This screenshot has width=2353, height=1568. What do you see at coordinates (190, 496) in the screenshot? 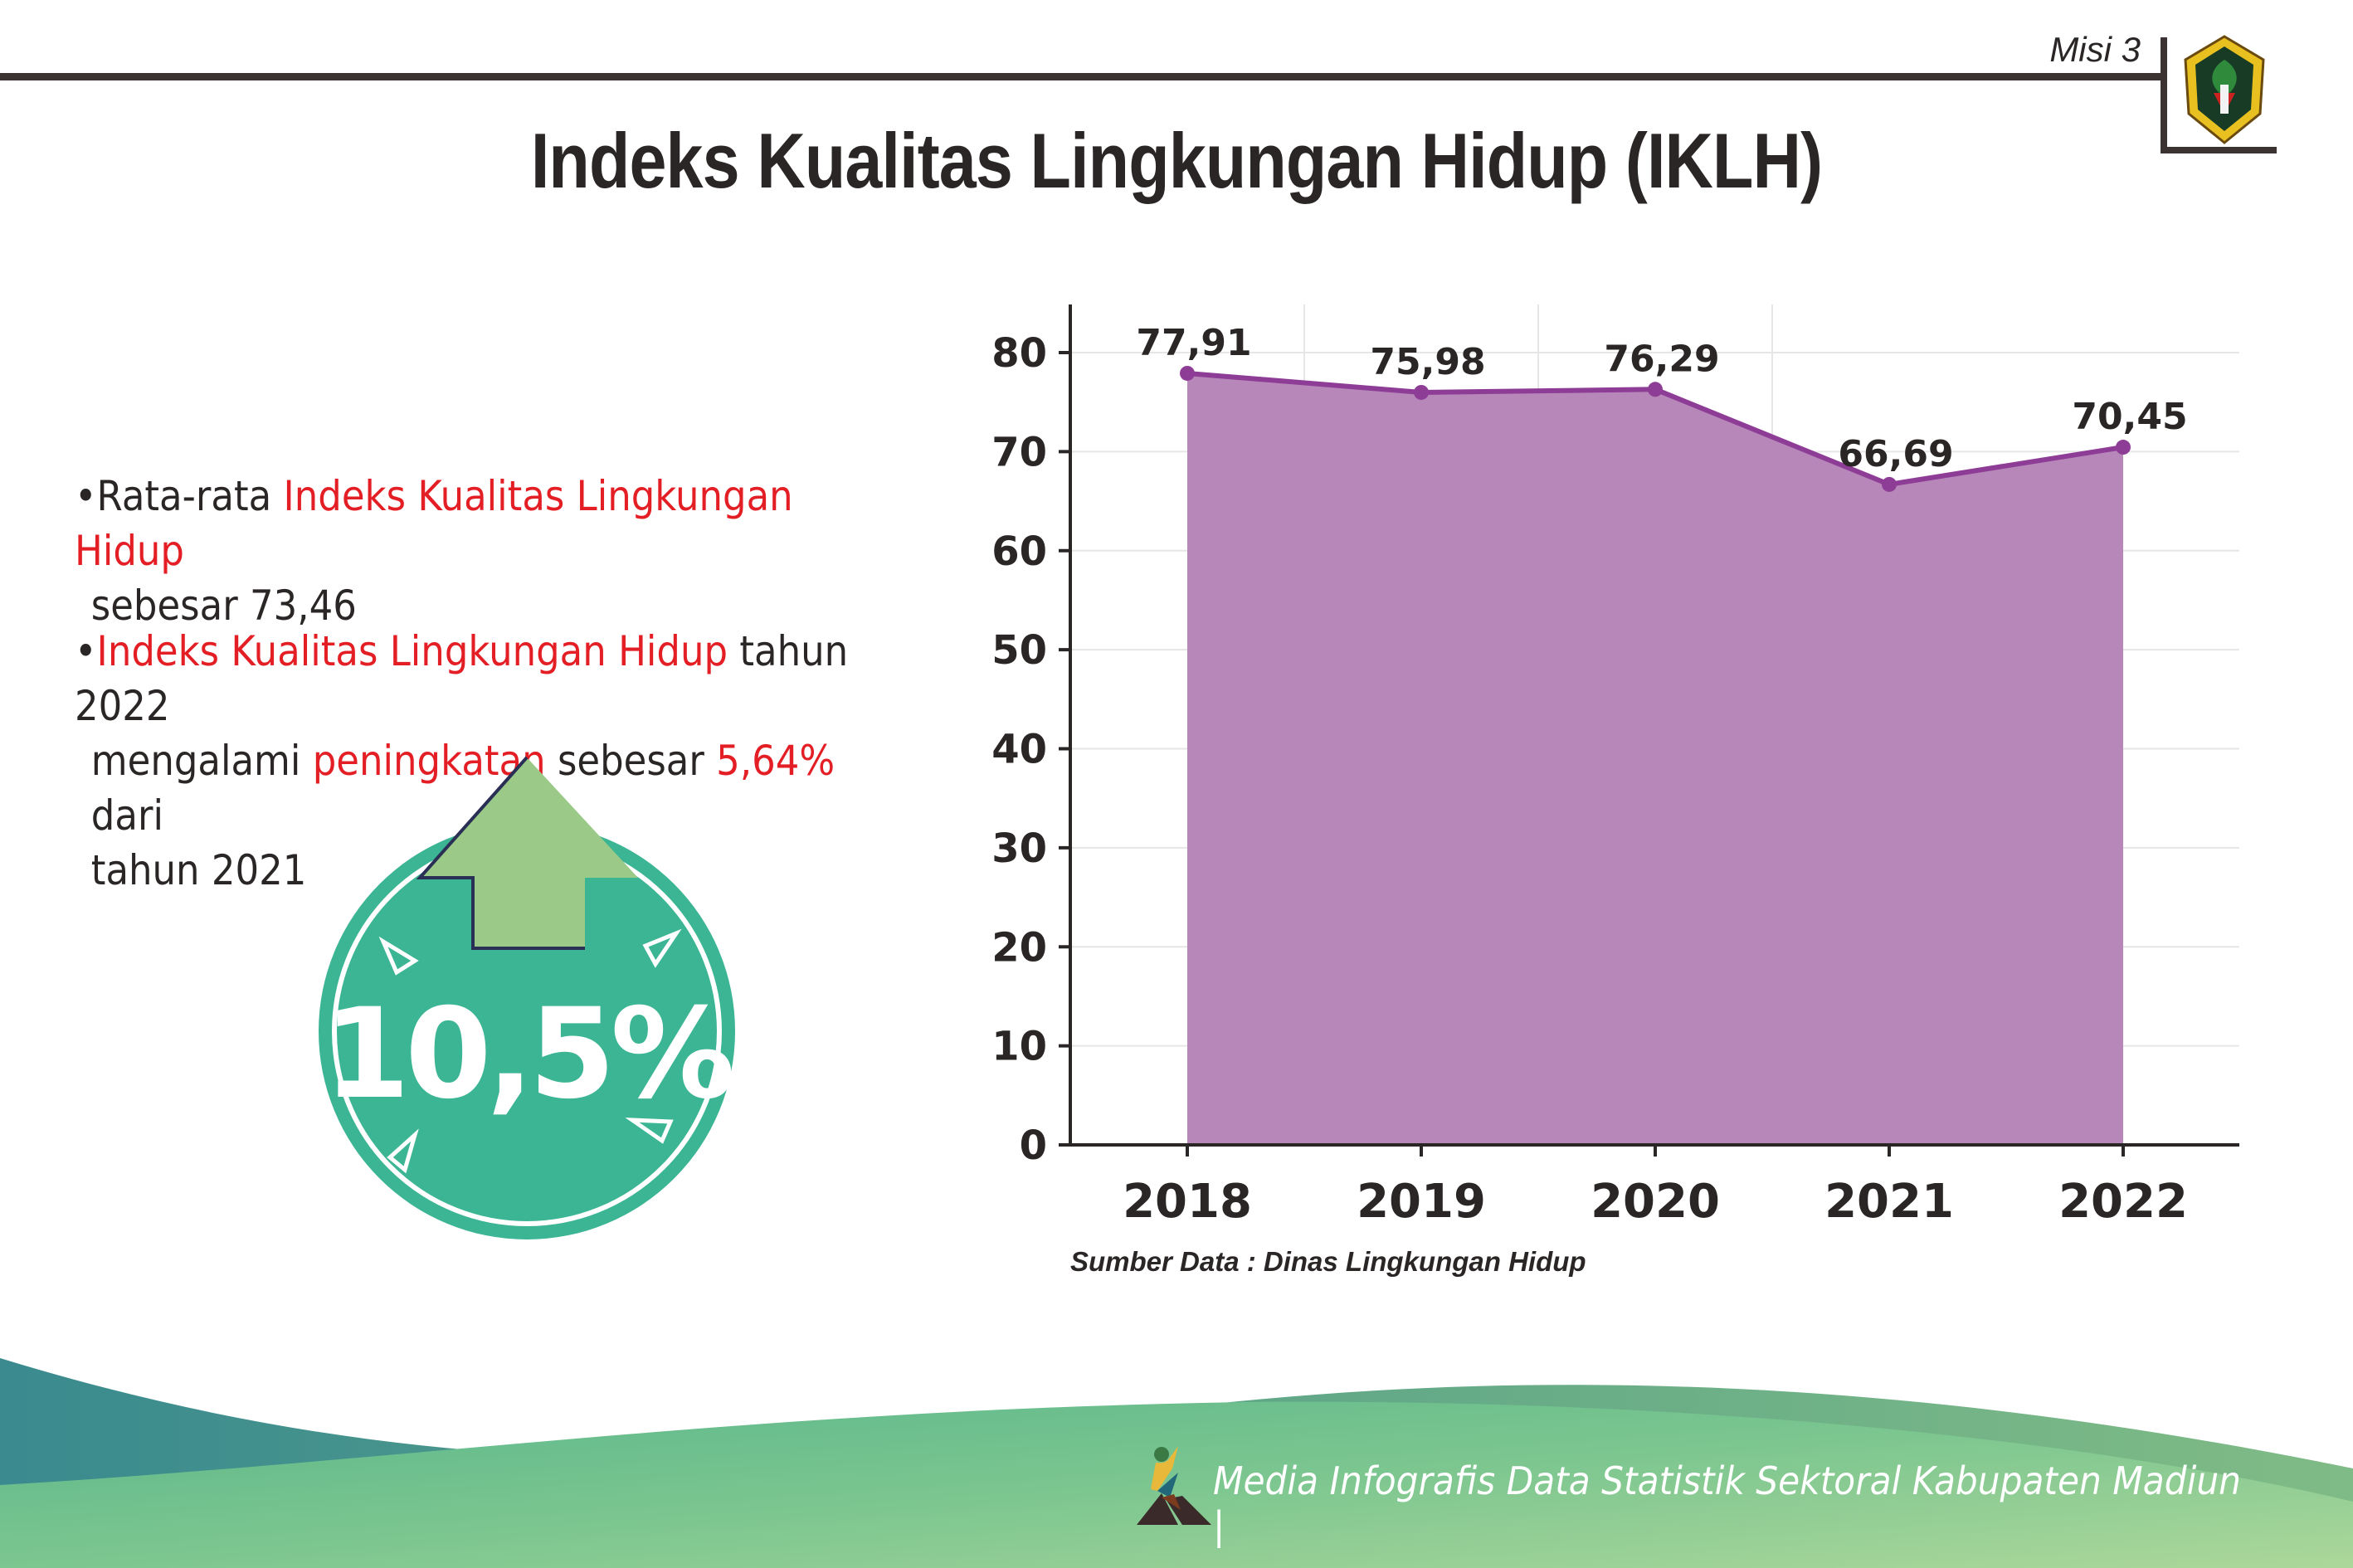
I see `bullet-text: Rata-rata` at bounding box center [190, 496].